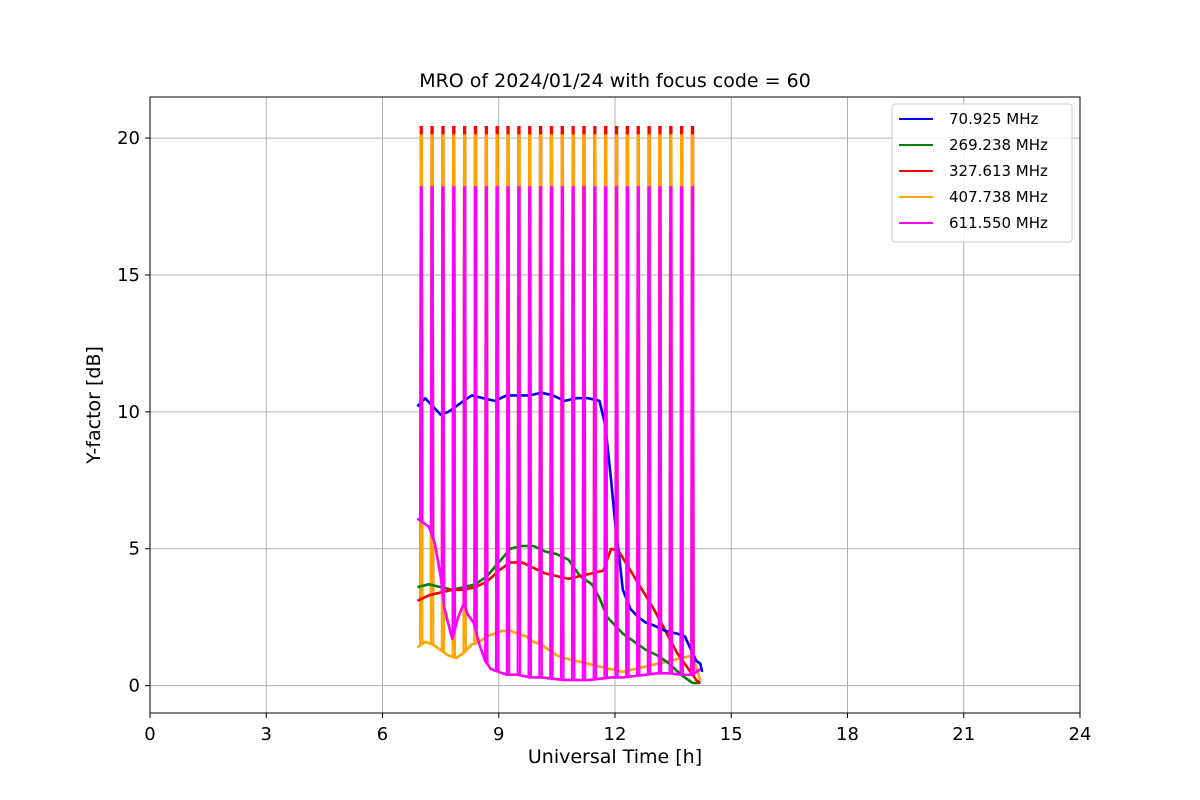 This screenshot has height=800, width=1200. Describe the element at coordinates (266, 734) in the screenshot. I see `x-tick-label: 3` at that location.